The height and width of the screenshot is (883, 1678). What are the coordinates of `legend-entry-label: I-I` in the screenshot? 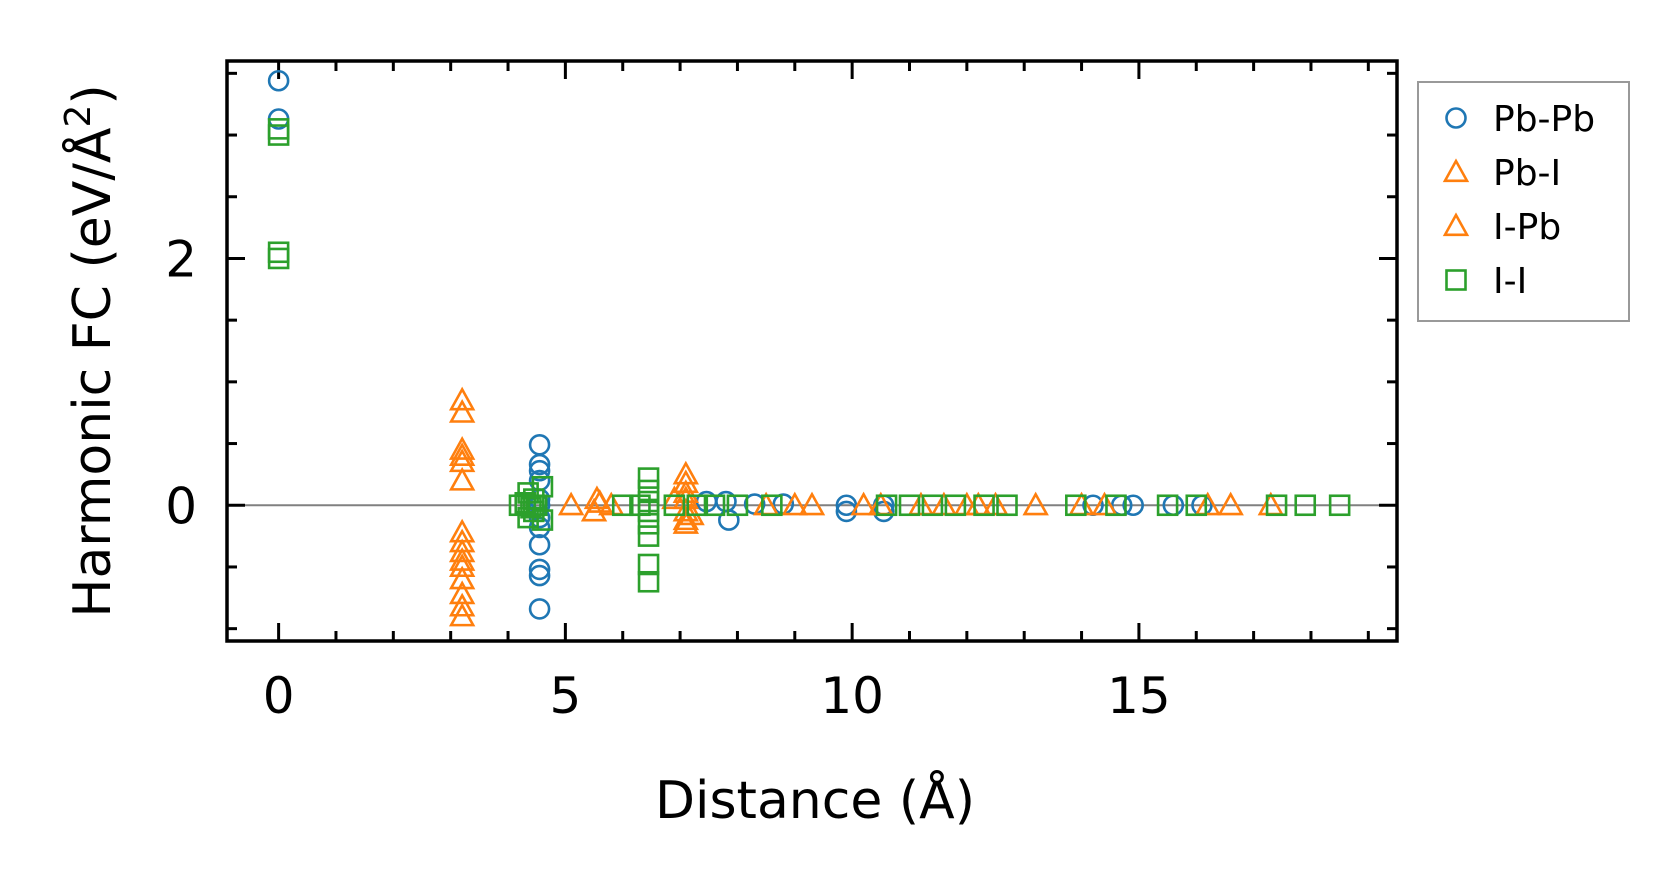 It's located at (1510, 281).